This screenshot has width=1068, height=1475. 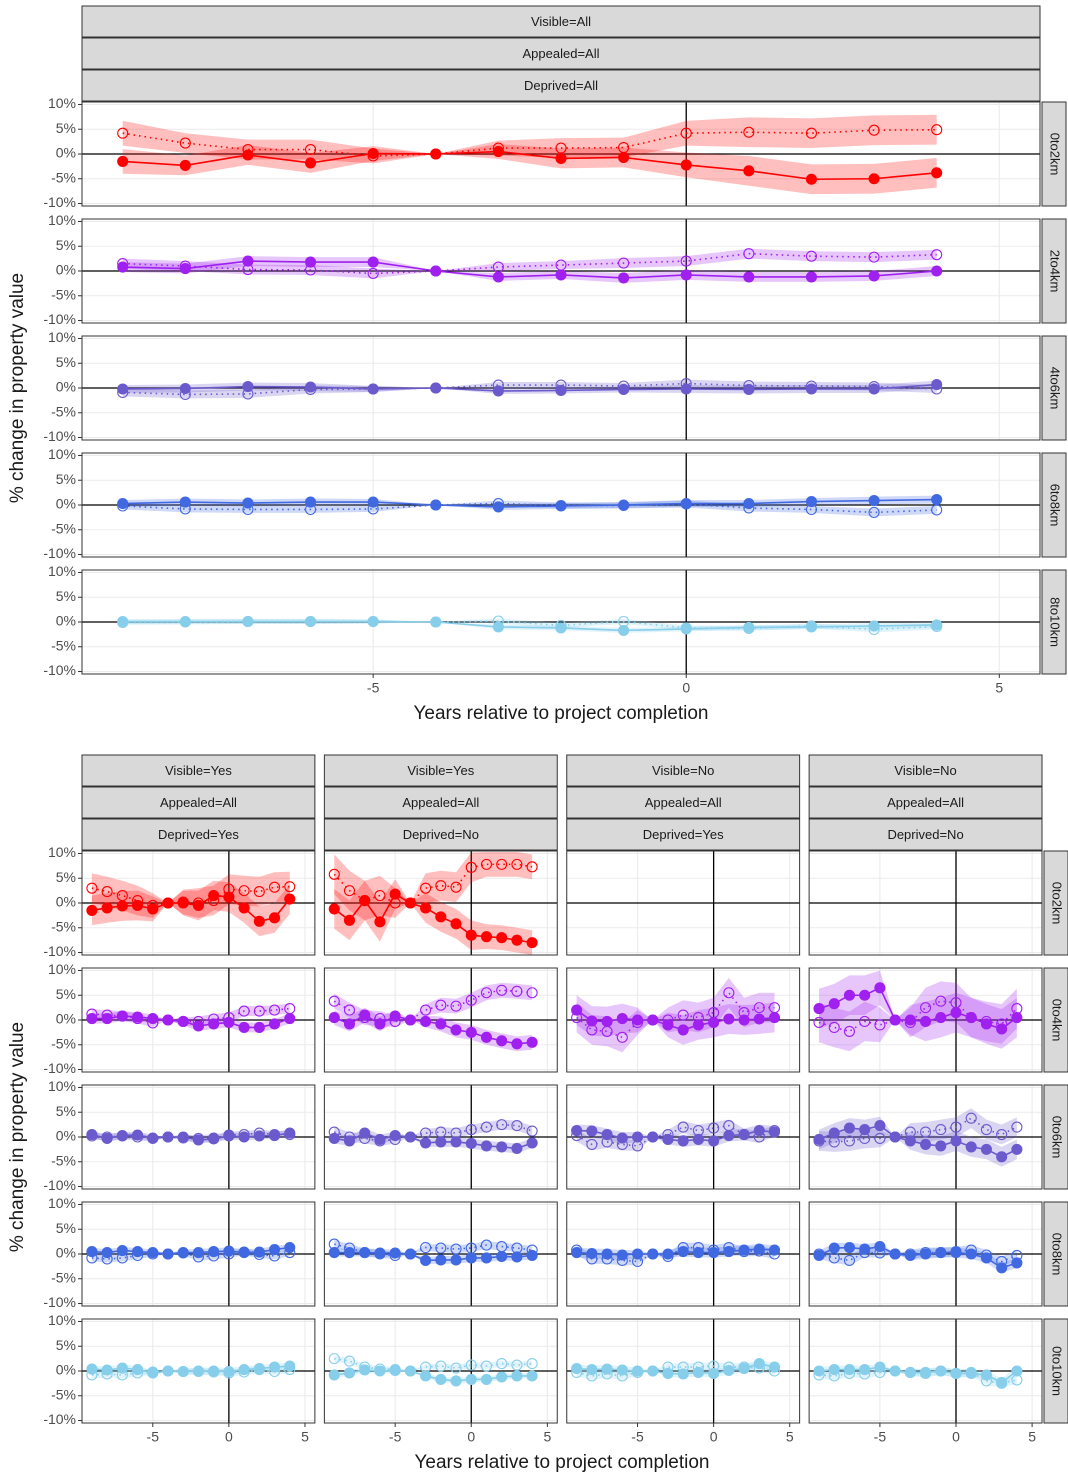 I want to click on x-tick-label: 0, so click(x=686, y=688).